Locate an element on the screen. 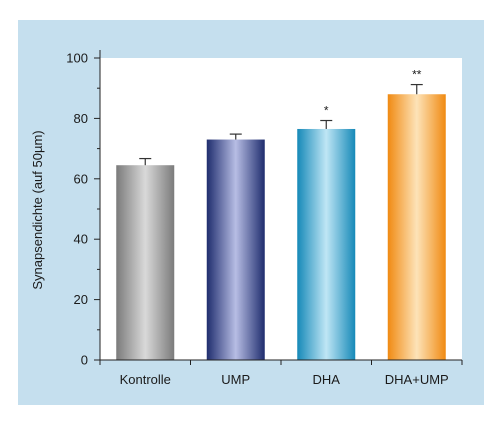 This screenshot has width=500, height=423. significance-marker-3: ** is located at coordinates (417, 75).